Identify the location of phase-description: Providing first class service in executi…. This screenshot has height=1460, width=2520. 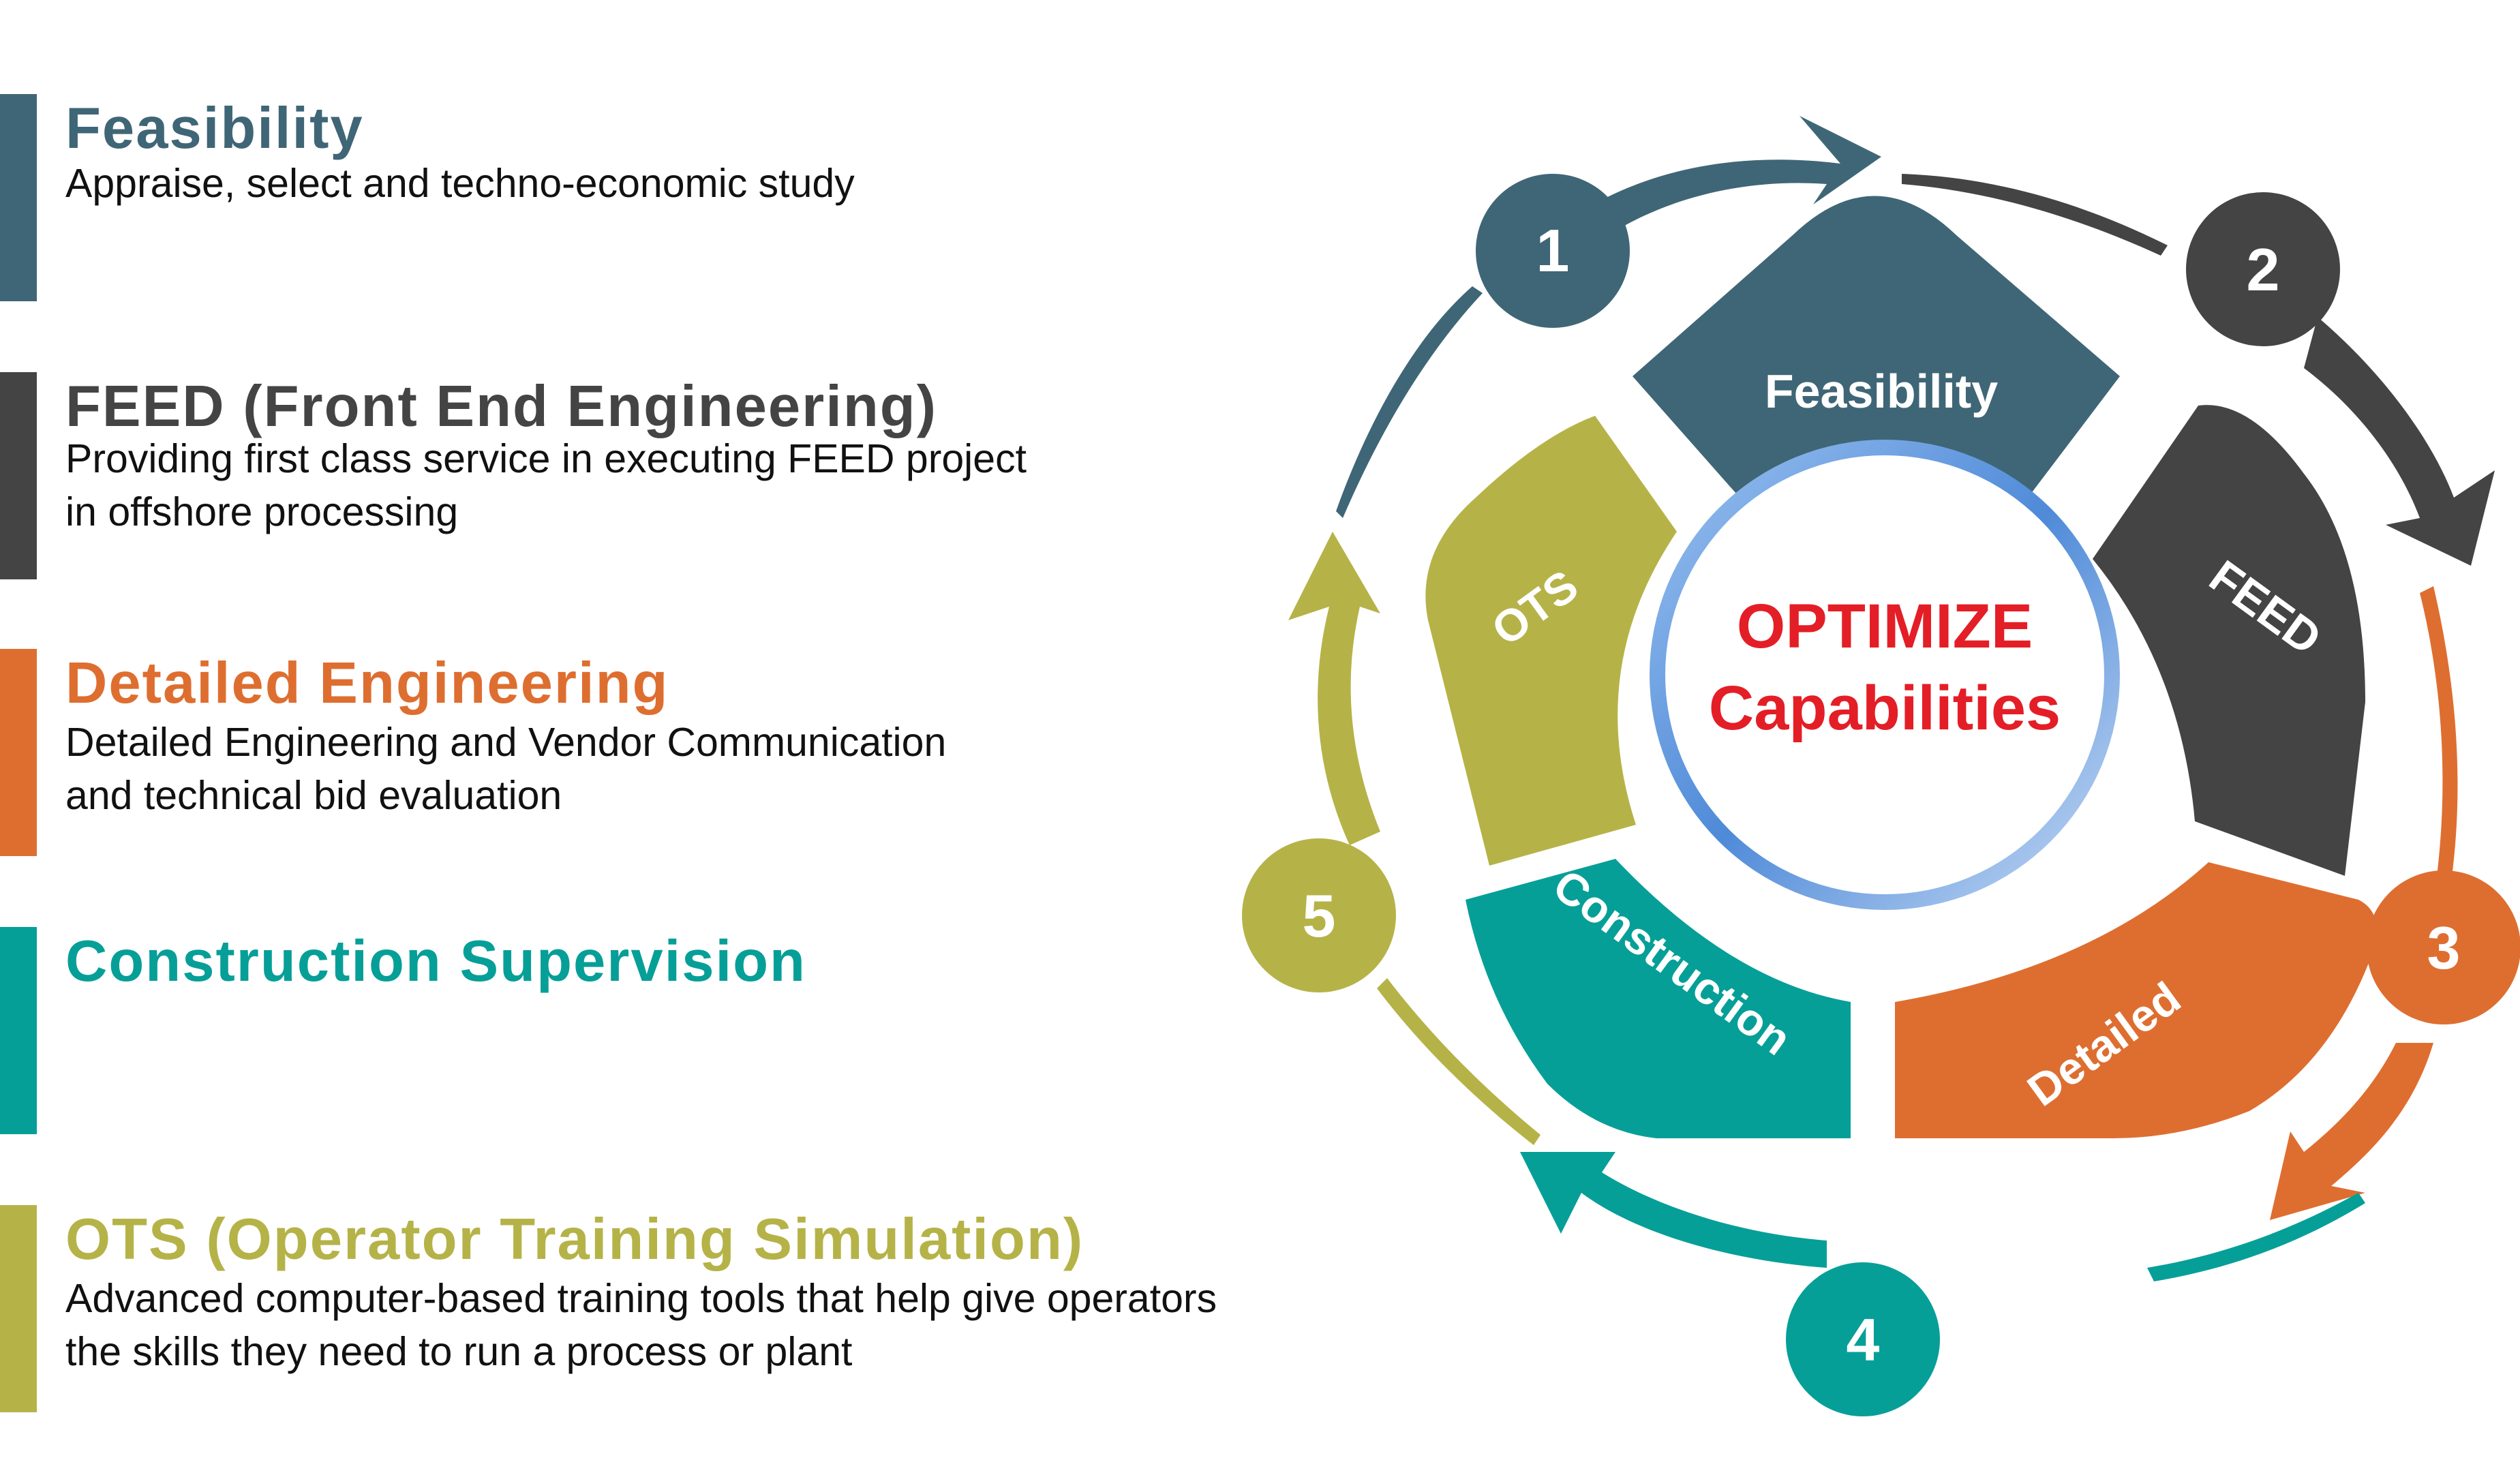
(546, 485).